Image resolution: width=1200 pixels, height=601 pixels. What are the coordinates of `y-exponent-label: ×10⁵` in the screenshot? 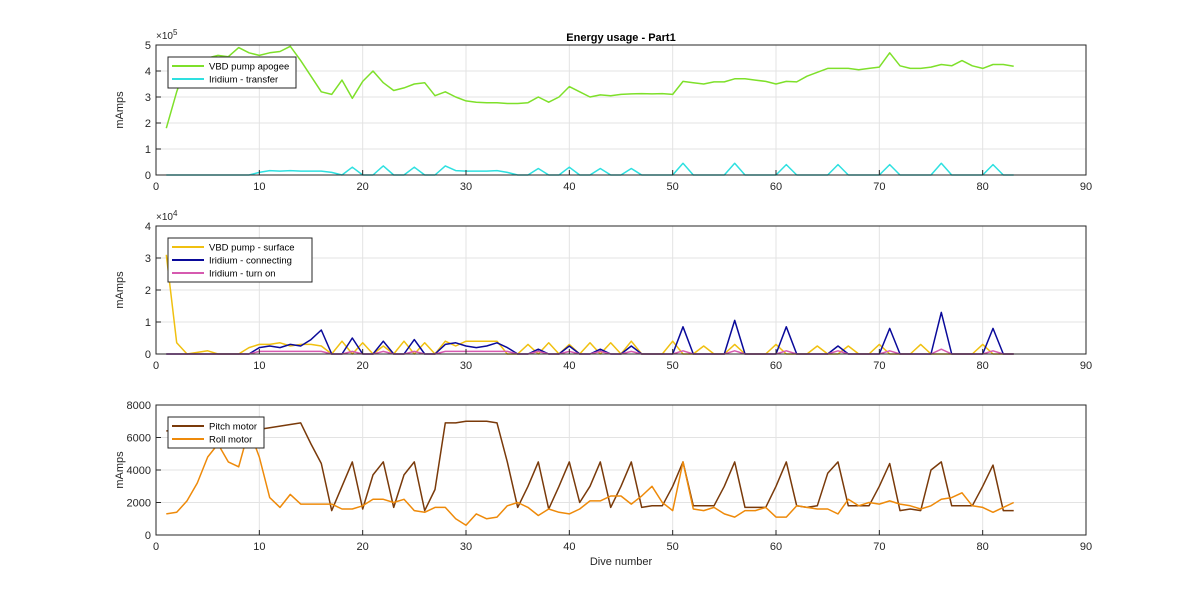 It's located at (167, 35).